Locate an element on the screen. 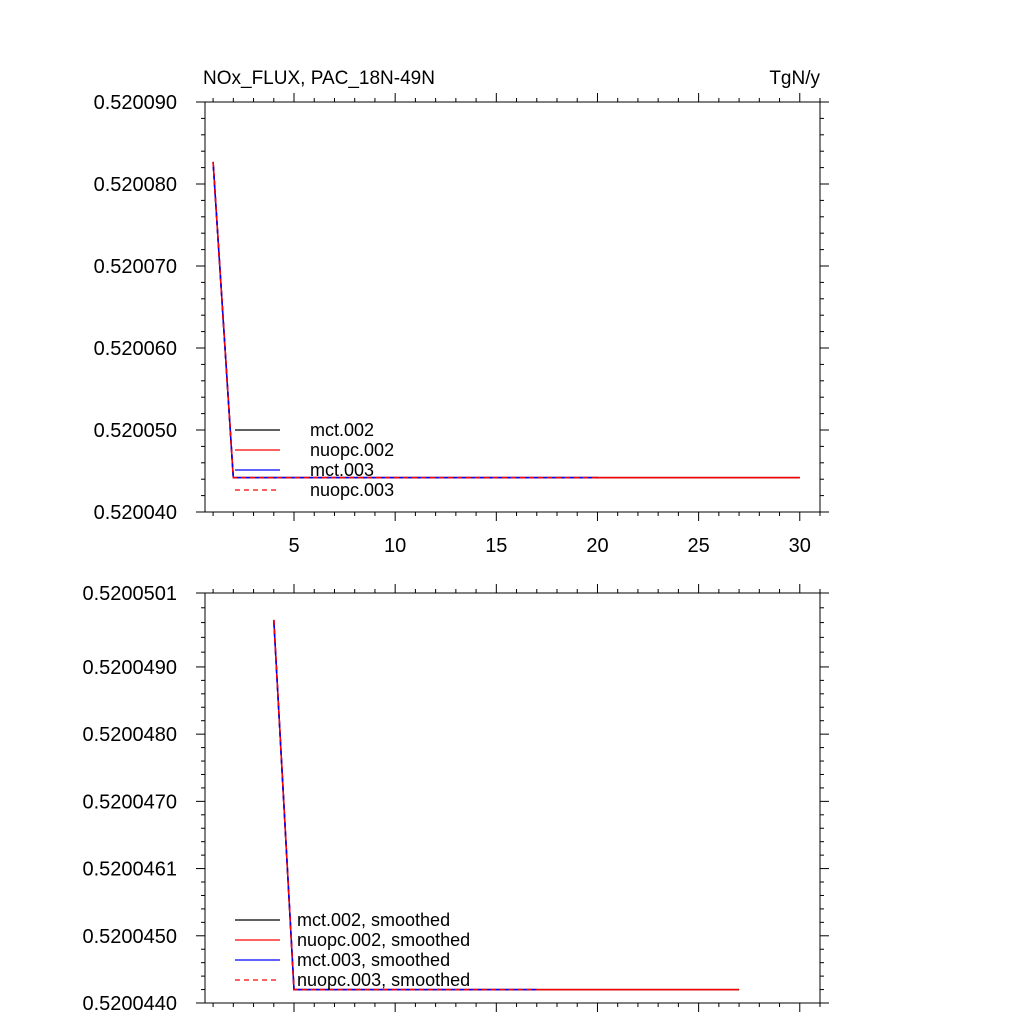 The image size is (1024, 1024). legend-label: mct.003 is located at coordinates (342, 470).